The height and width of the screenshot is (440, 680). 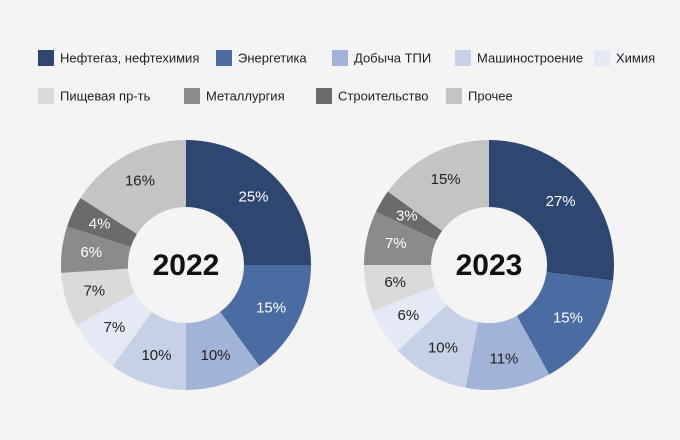 I want to click on data-label: 25%, so click(x=254, y=196).